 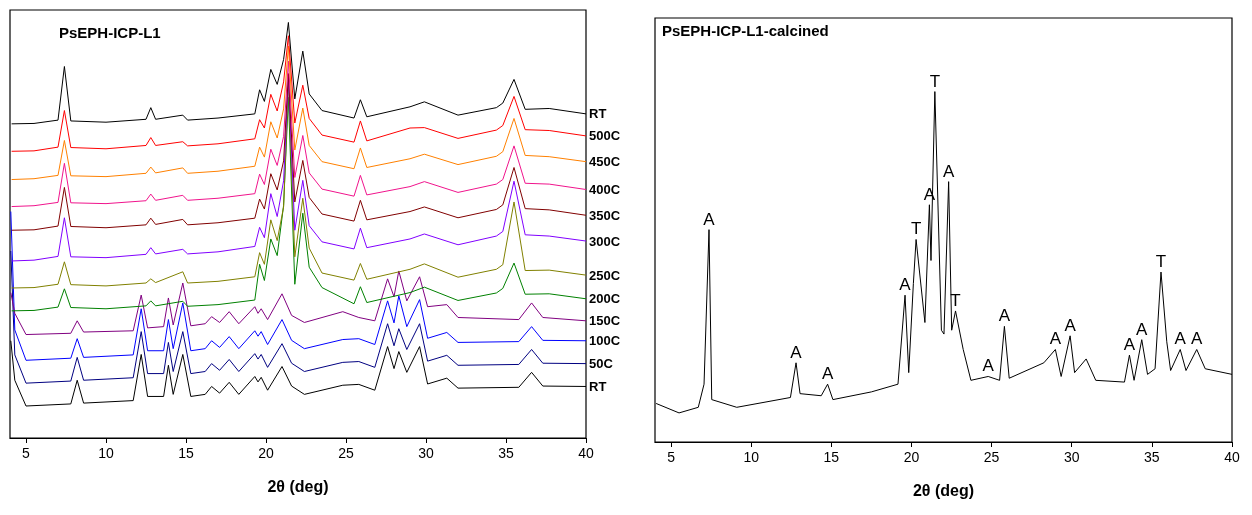 I want to click on series-label: 350C, so click(x=605, y=215).